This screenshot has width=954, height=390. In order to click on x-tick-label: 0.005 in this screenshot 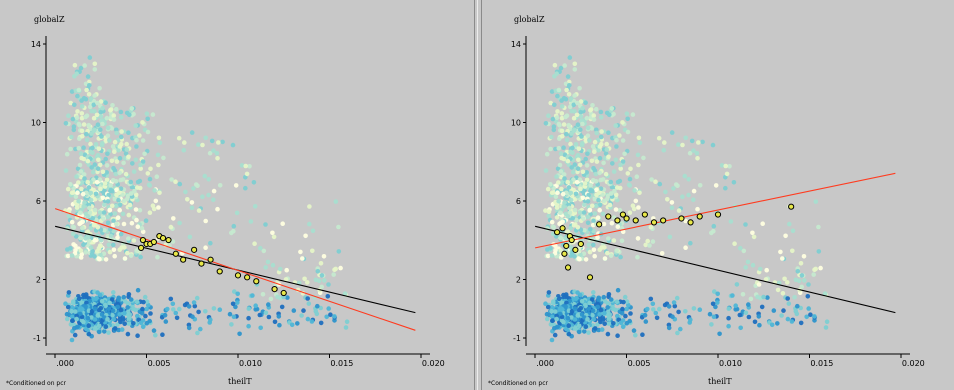, I will do `click(159, 363)`.